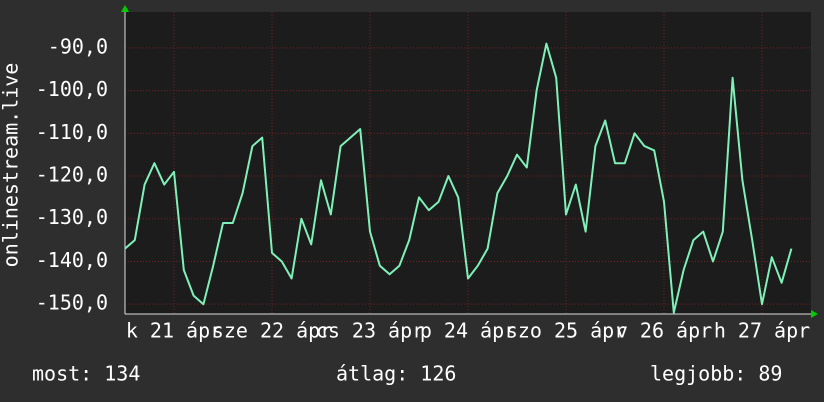  Describe the element at coordinates (72, 89) in the screenshot. I see `y-tick-label: -100,0` at that location.